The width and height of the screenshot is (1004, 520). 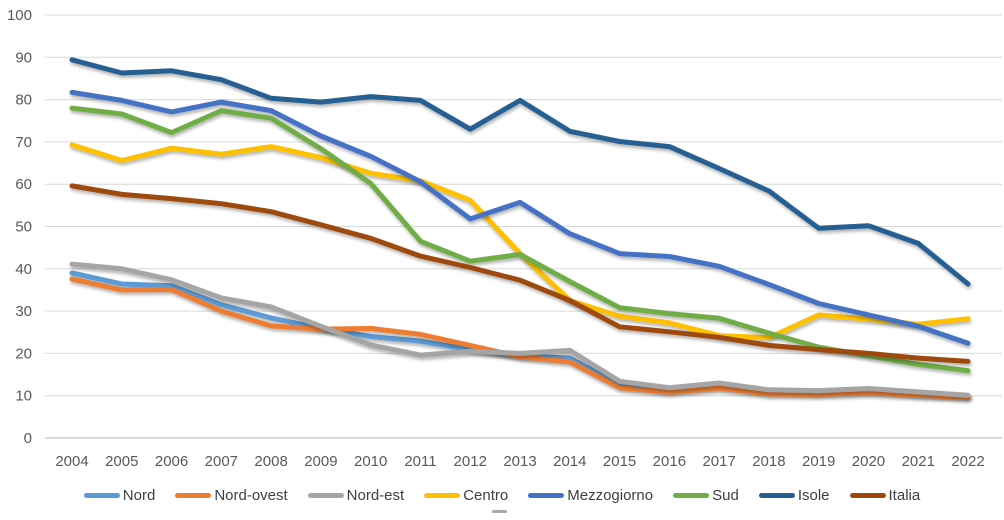 What do you see at coordinates (121, 461) in the screenshot?
I see `x-tick-label: 2005` at bounding box center [121, 461].